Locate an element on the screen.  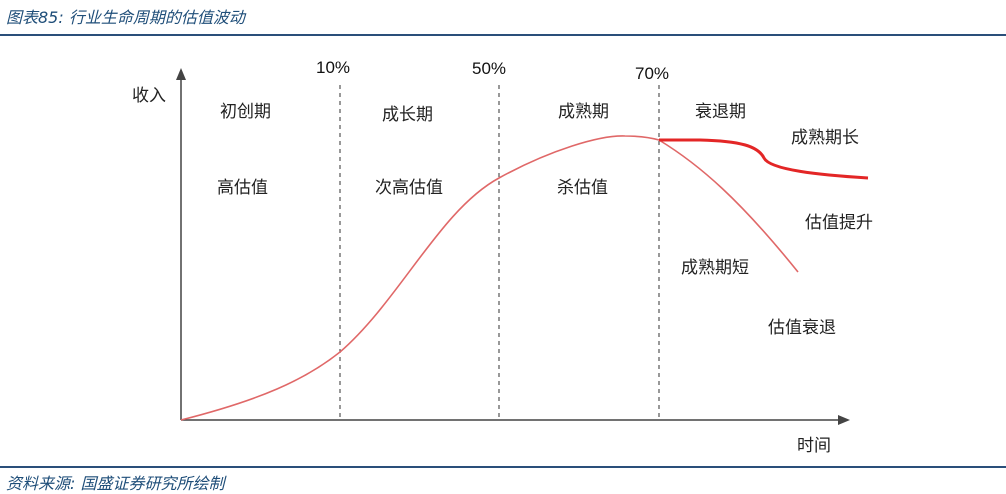
long-maturity-curve is located at coordinates (764, 159).